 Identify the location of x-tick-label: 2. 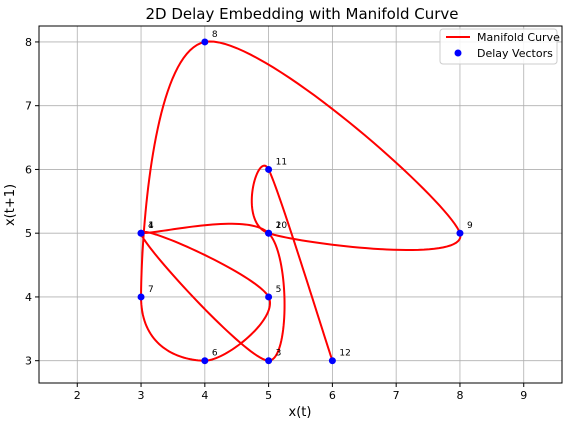
(77, 395).